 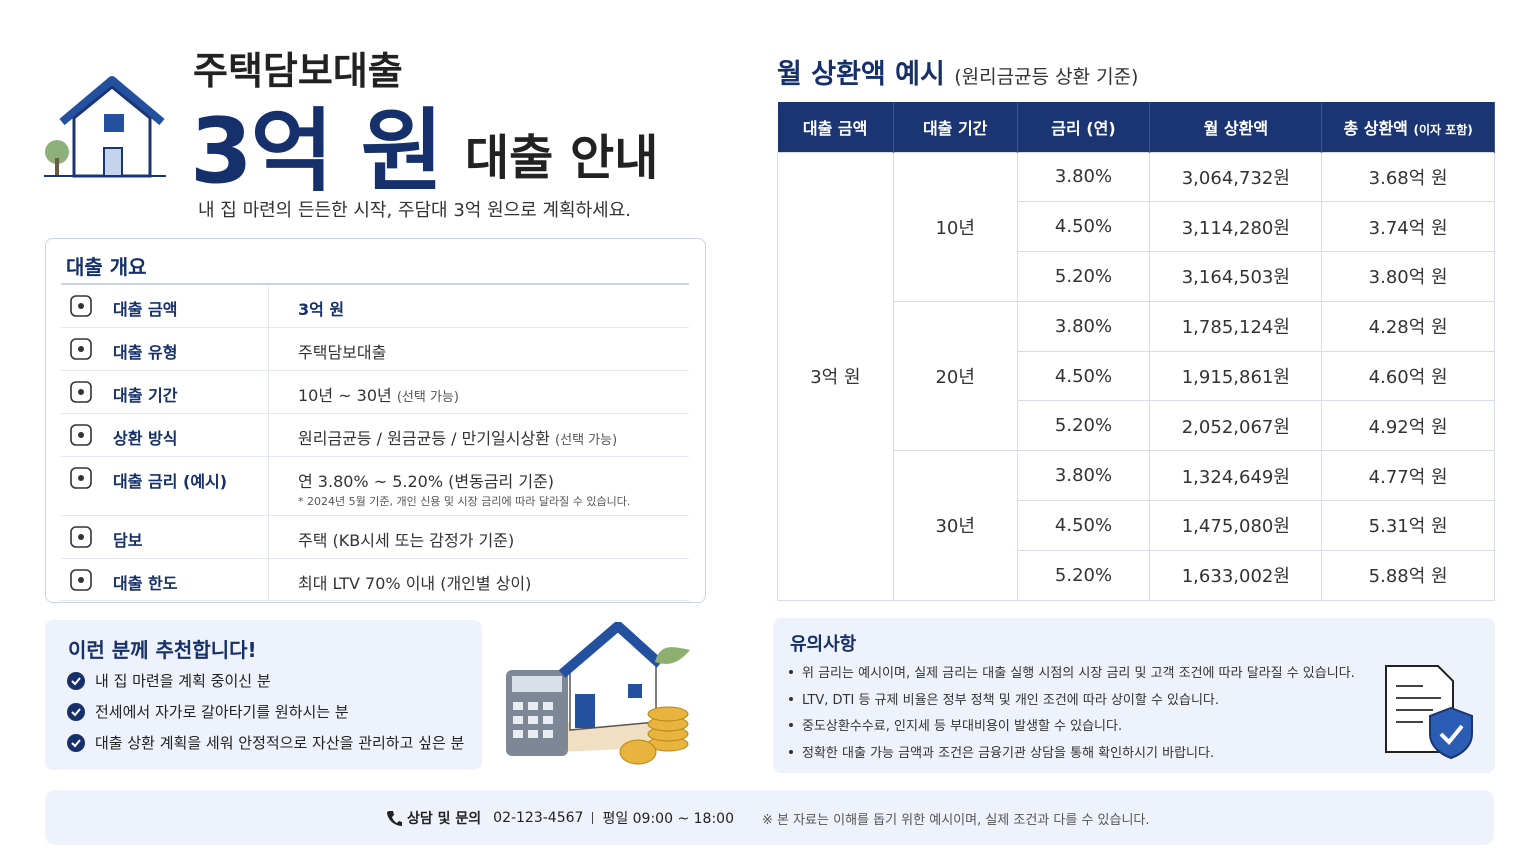 What do you see at coordinates (280, 743) in the screenshot?
I see `recommend-text: 대출 상환 계획을 세워 안정적으로 자산을 관리하고 싶은 분` at bounding box center [280, 743].